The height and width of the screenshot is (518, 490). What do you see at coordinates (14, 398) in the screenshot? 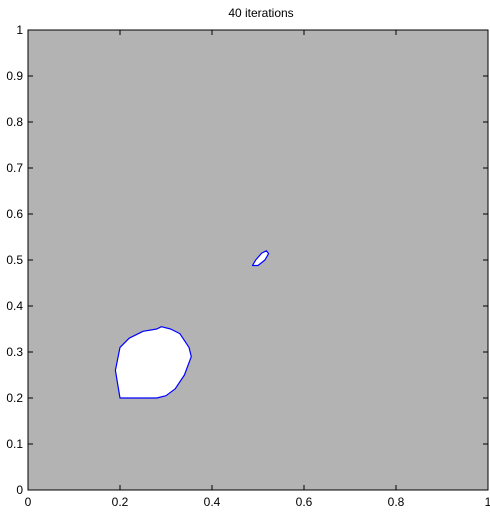
I see `y-tick-label: 0.2` at bounding box center [14, 398].